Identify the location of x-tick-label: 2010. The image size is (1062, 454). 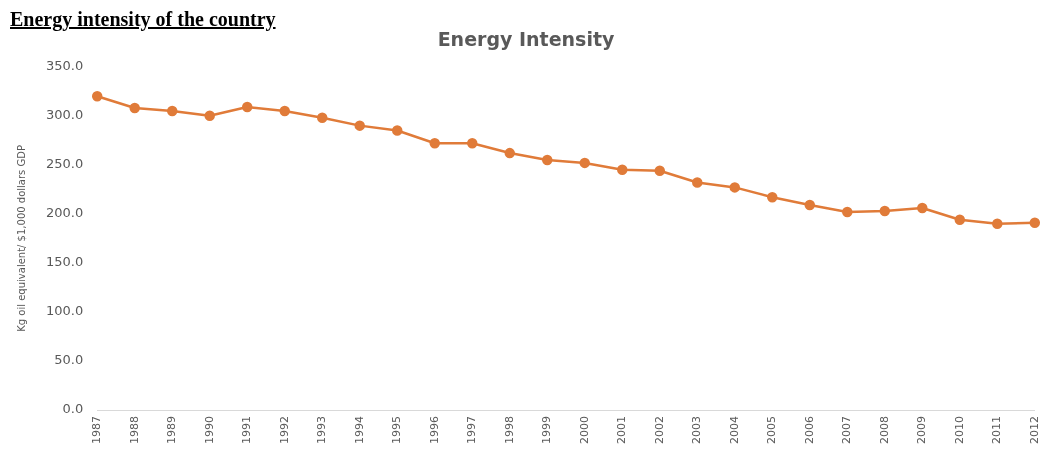
(959, 430).